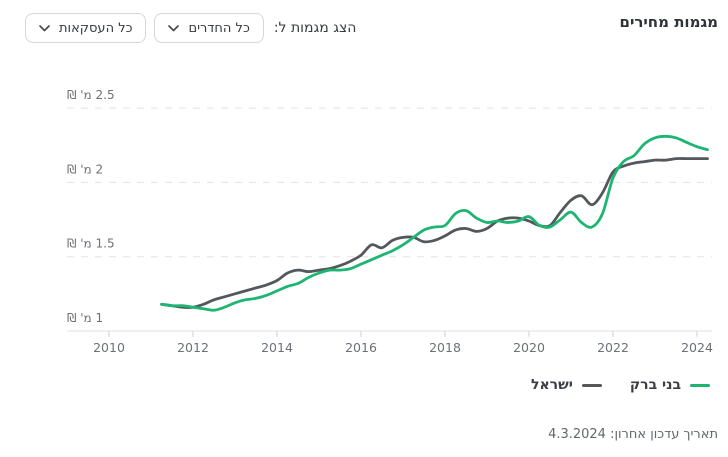  I want to click on svg-text: 2012, so click(193, 347).